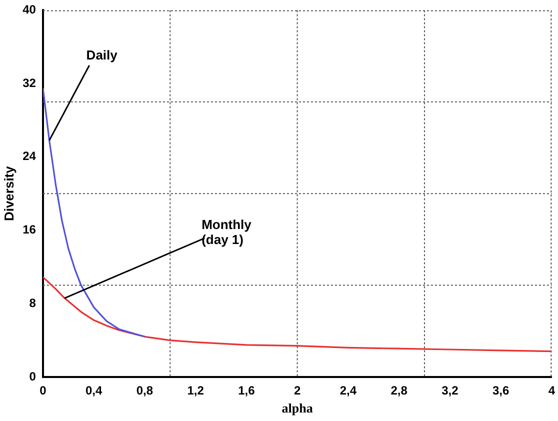  I want to click on x-tick-label: 1,2, so click(195, 391).